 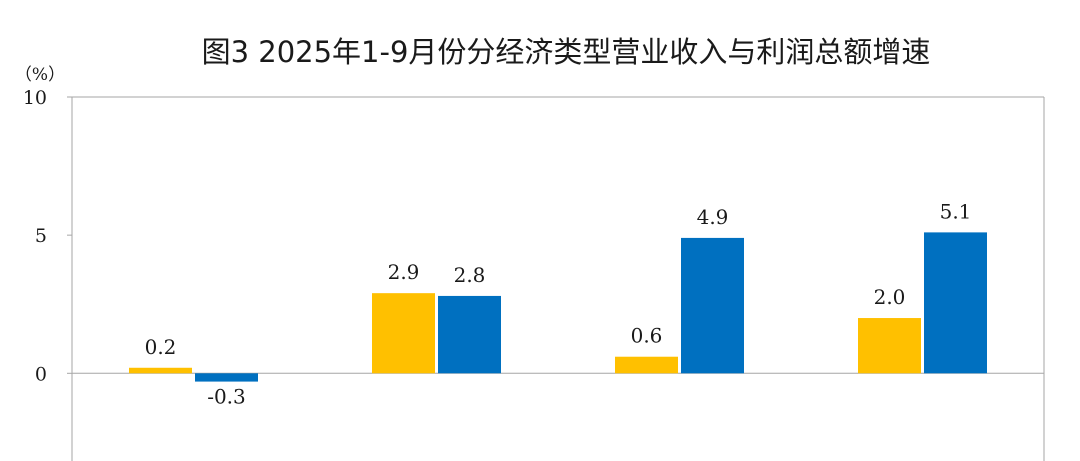 I want to click on data-label: 2.9, so click(x=404, y=272).